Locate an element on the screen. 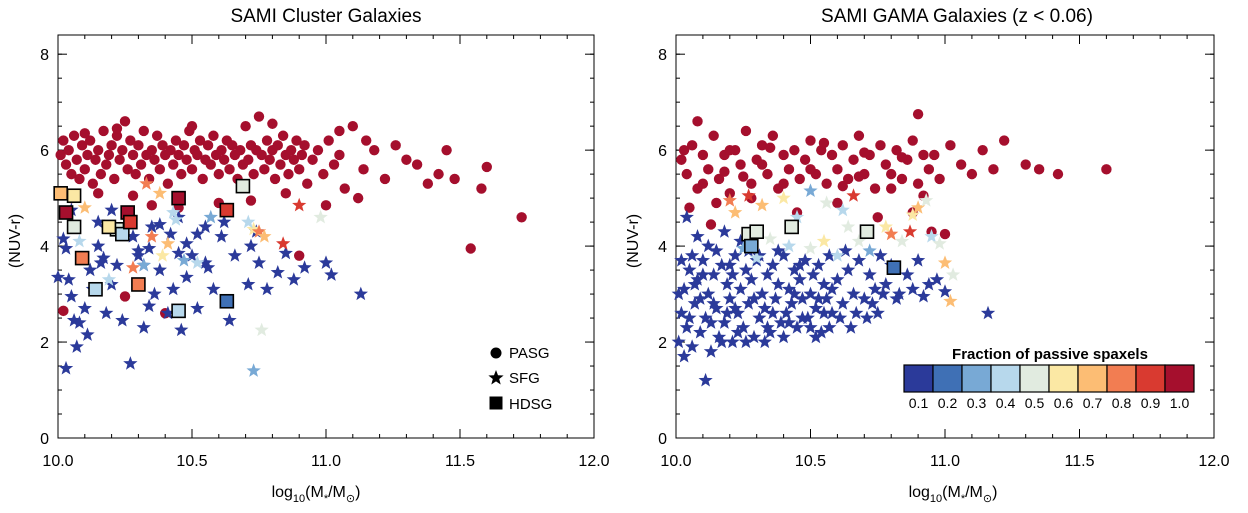  x-tick-label: 10.0 is located at coordinates (675, 461).